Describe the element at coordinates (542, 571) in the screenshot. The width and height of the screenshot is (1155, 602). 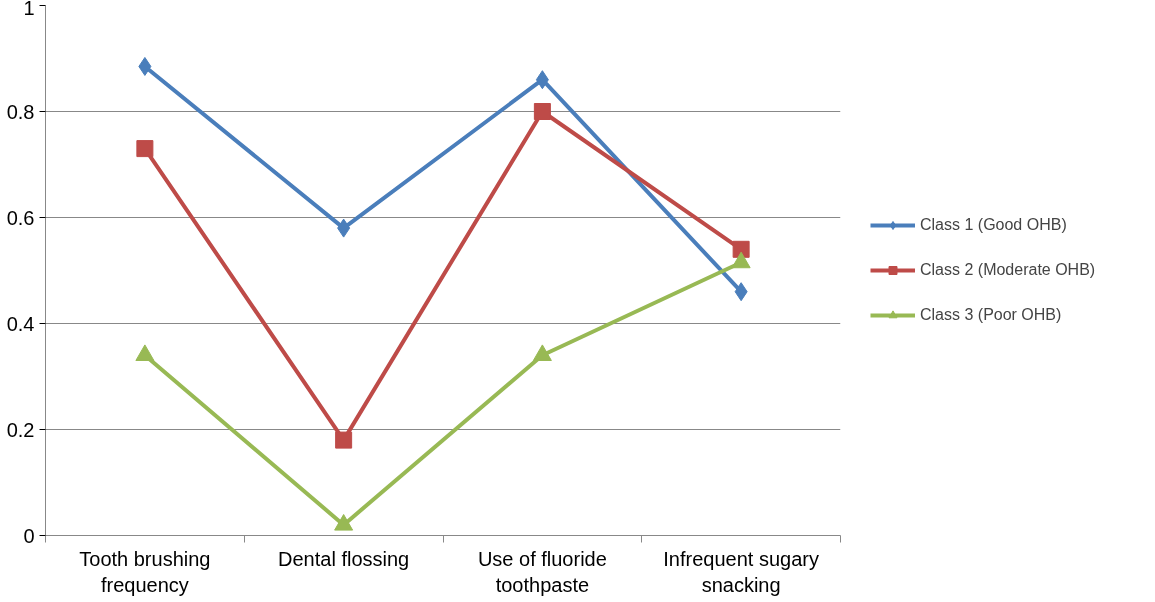
I see `x-tick-label: Use of fluoride toothpaste` at that location.